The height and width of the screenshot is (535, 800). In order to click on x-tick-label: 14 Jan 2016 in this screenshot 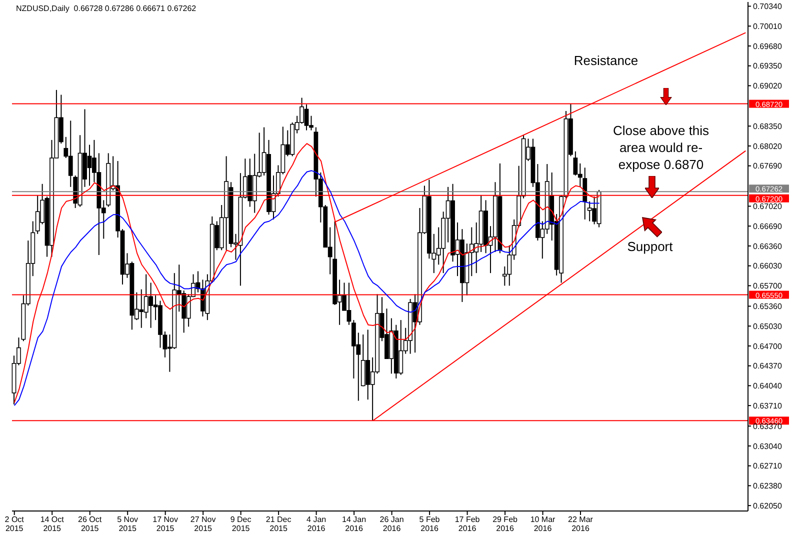, I will do `click(354, 524)`.